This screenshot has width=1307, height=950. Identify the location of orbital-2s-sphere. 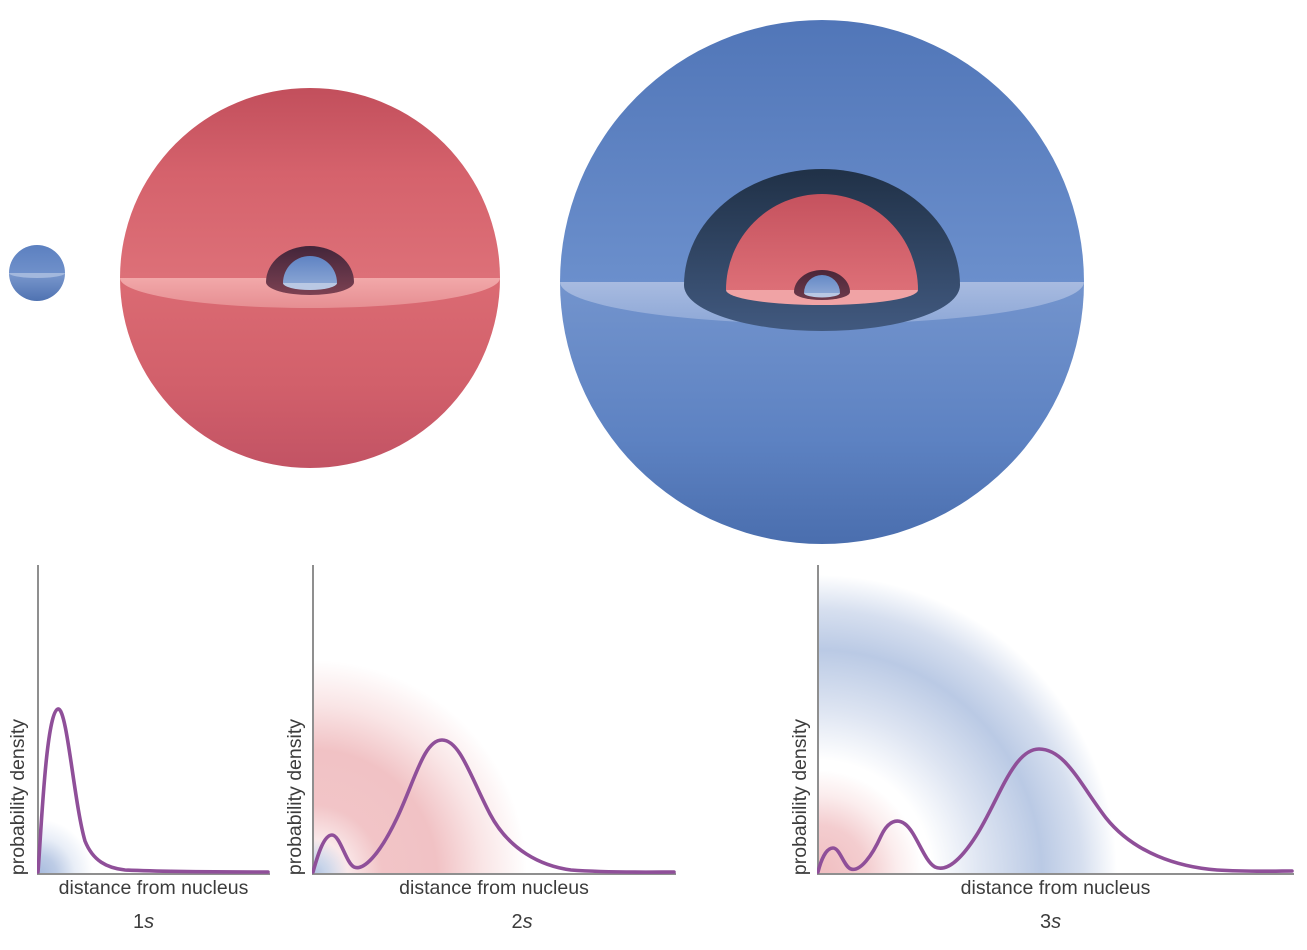
(310, 278).